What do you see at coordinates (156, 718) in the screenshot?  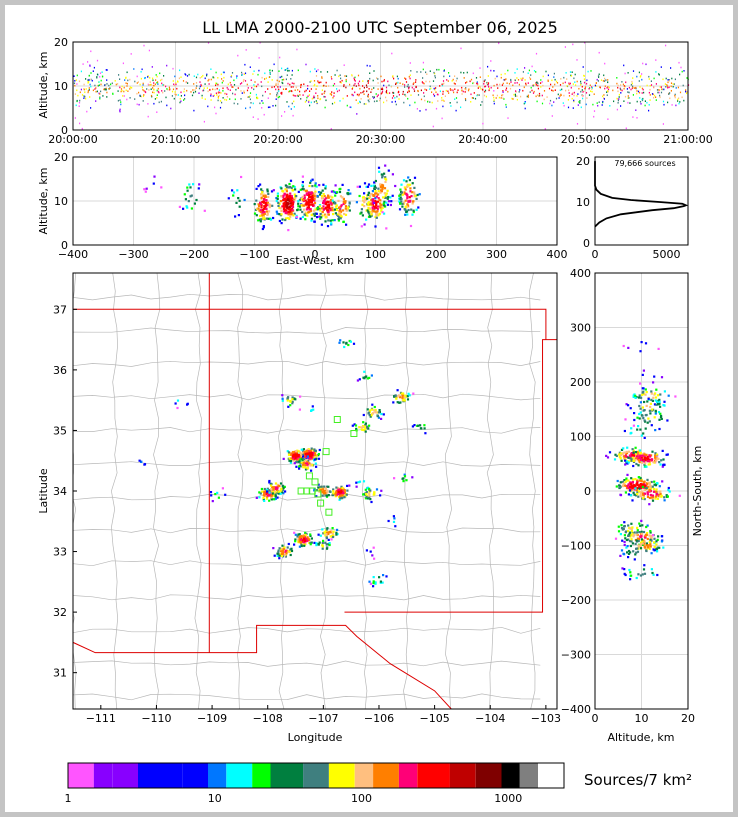 I see `longitude-tick-label: −110` at bounding box center [156, 718].